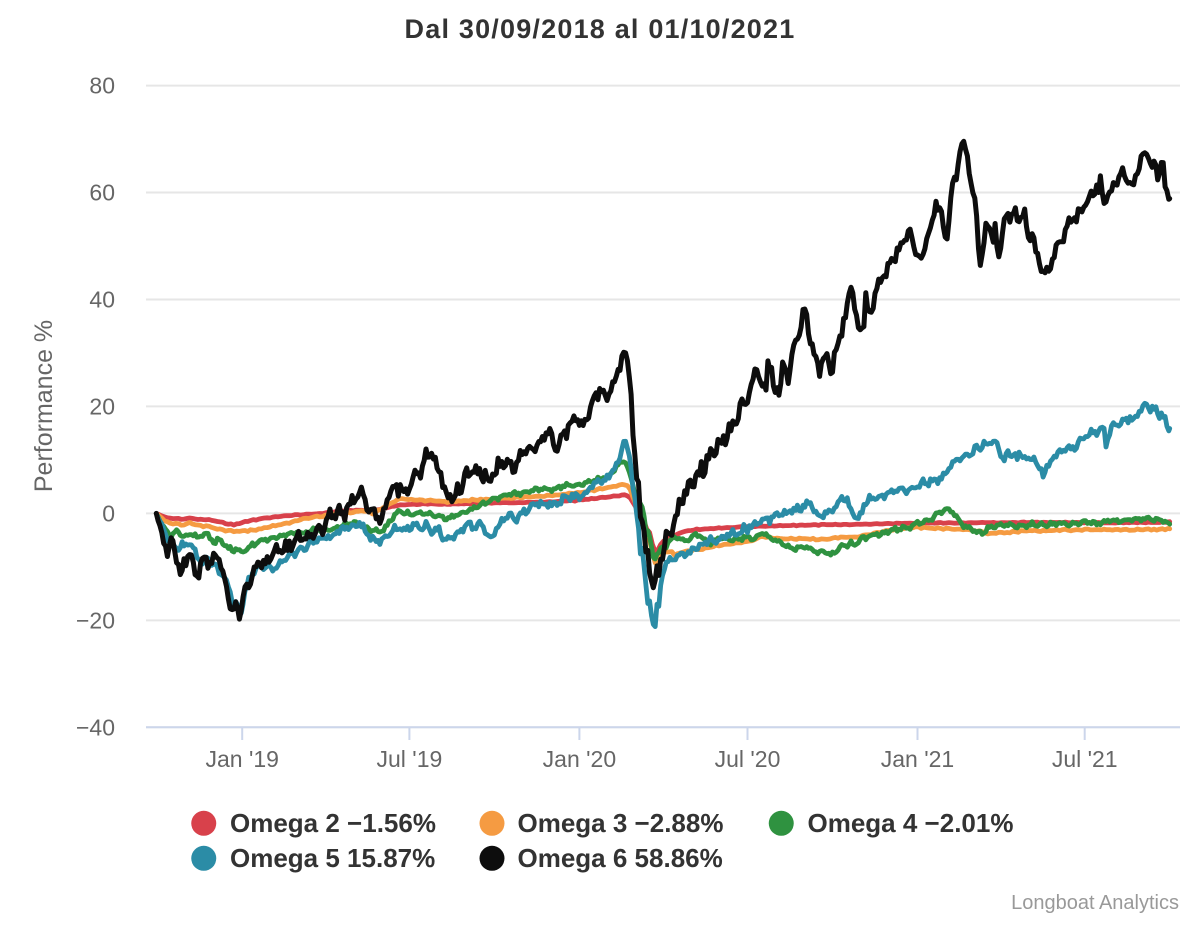 The height and width of the screenshot is (925, 1200). I want to click on svg-text: 0, so click(108, 513).